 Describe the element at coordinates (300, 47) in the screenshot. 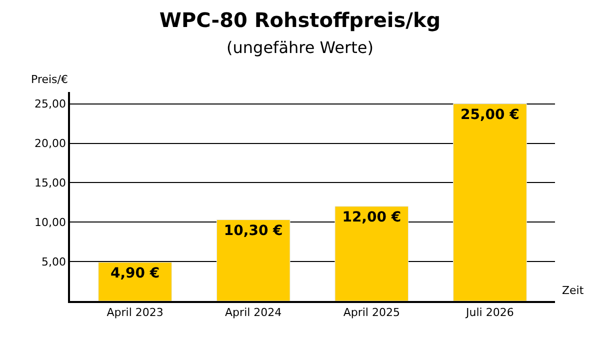

I see `chart-subtitle: (ungefähre Werte)` at that location.